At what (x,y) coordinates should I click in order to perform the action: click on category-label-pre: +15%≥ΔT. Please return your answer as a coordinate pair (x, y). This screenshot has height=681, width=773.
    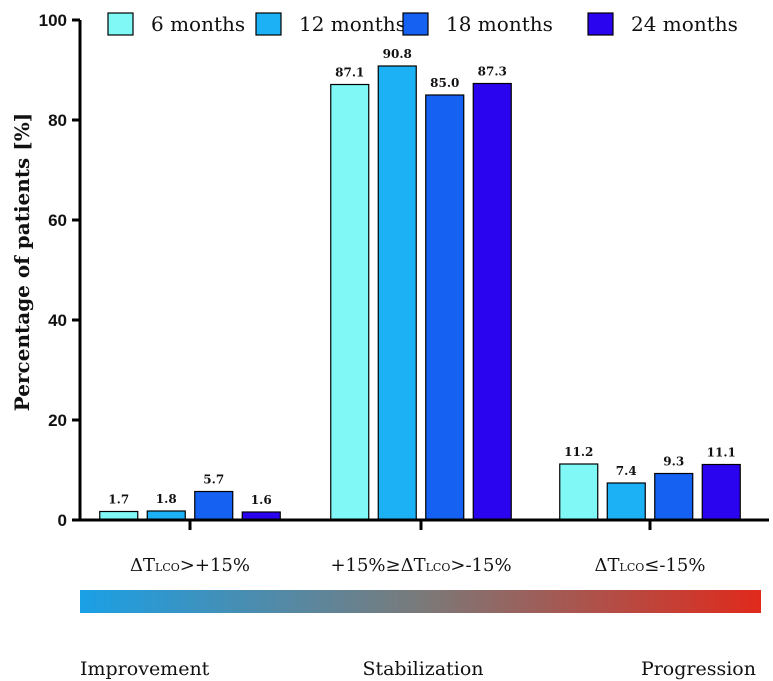
    Looking at the image, I should click on (377, 565).